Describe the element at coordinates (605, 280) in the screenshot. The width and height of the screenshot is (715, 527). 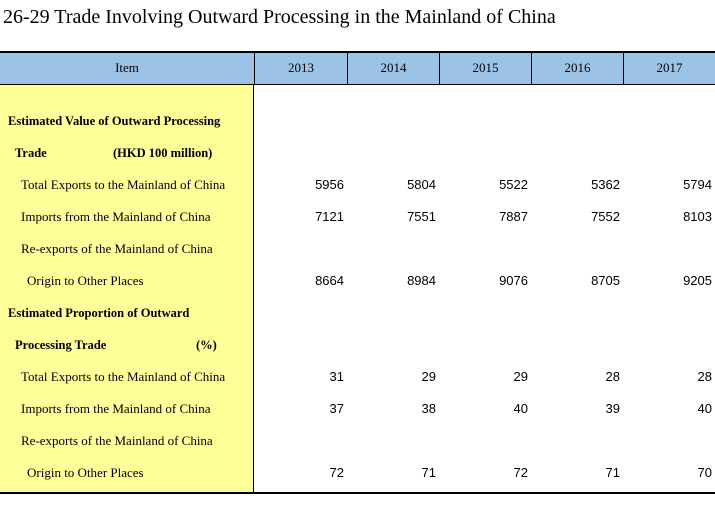
I see `value-cell: 8705` at that location.